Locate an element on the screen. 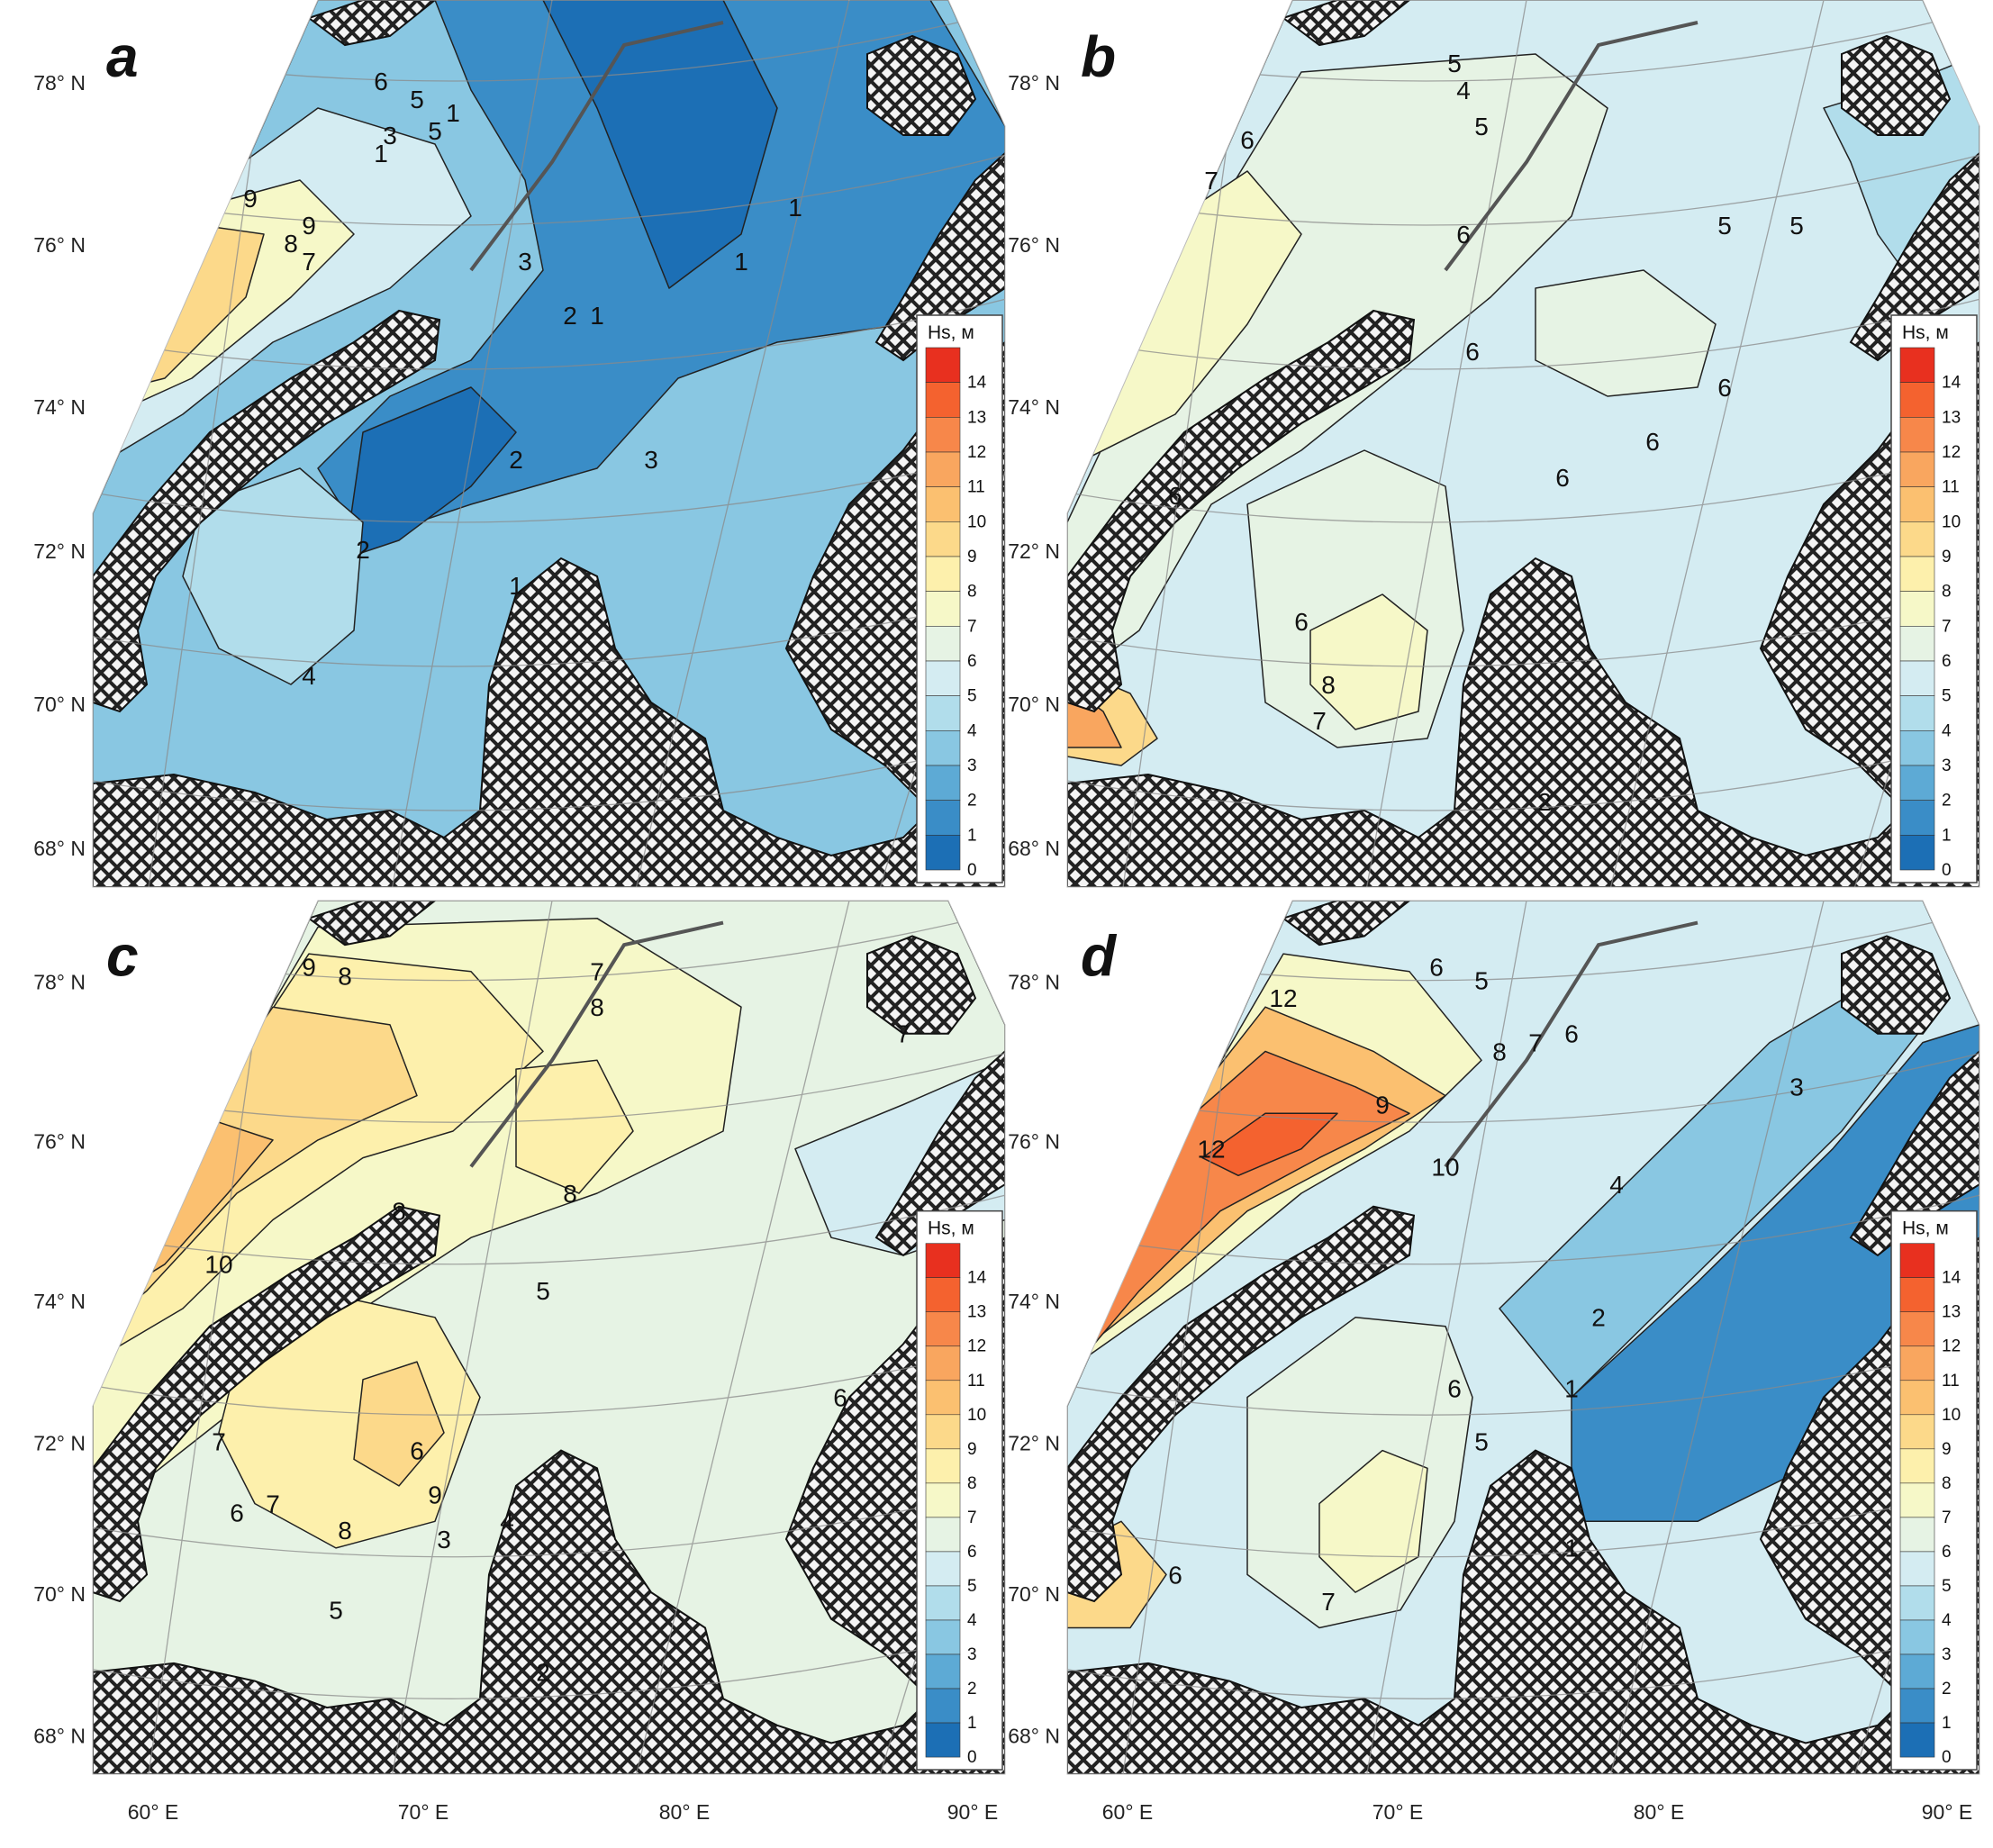 This screenshot has height=1848, width=1993. latitude-label: 76° N is located at coordinates (1034, 245).